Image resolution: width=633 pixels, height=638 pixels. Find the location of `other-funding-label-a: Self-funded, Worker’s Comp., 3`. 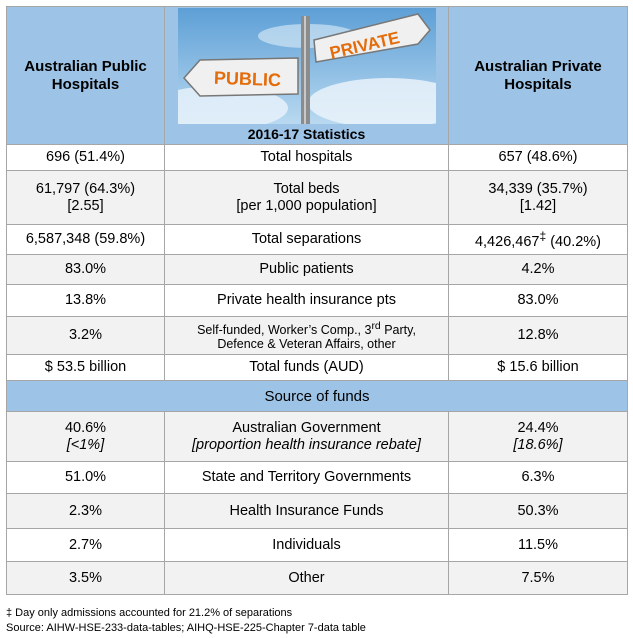

other-funding-label-a: Self-funded, Worker’s Comp., 3 is located at coordinates (284, 330).